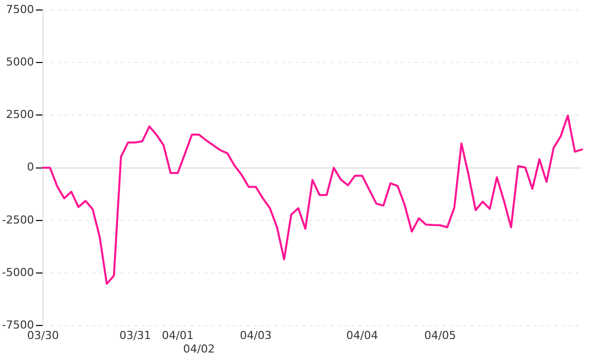  I want to click on x-tick-label: 04/05, so click(440, 335).